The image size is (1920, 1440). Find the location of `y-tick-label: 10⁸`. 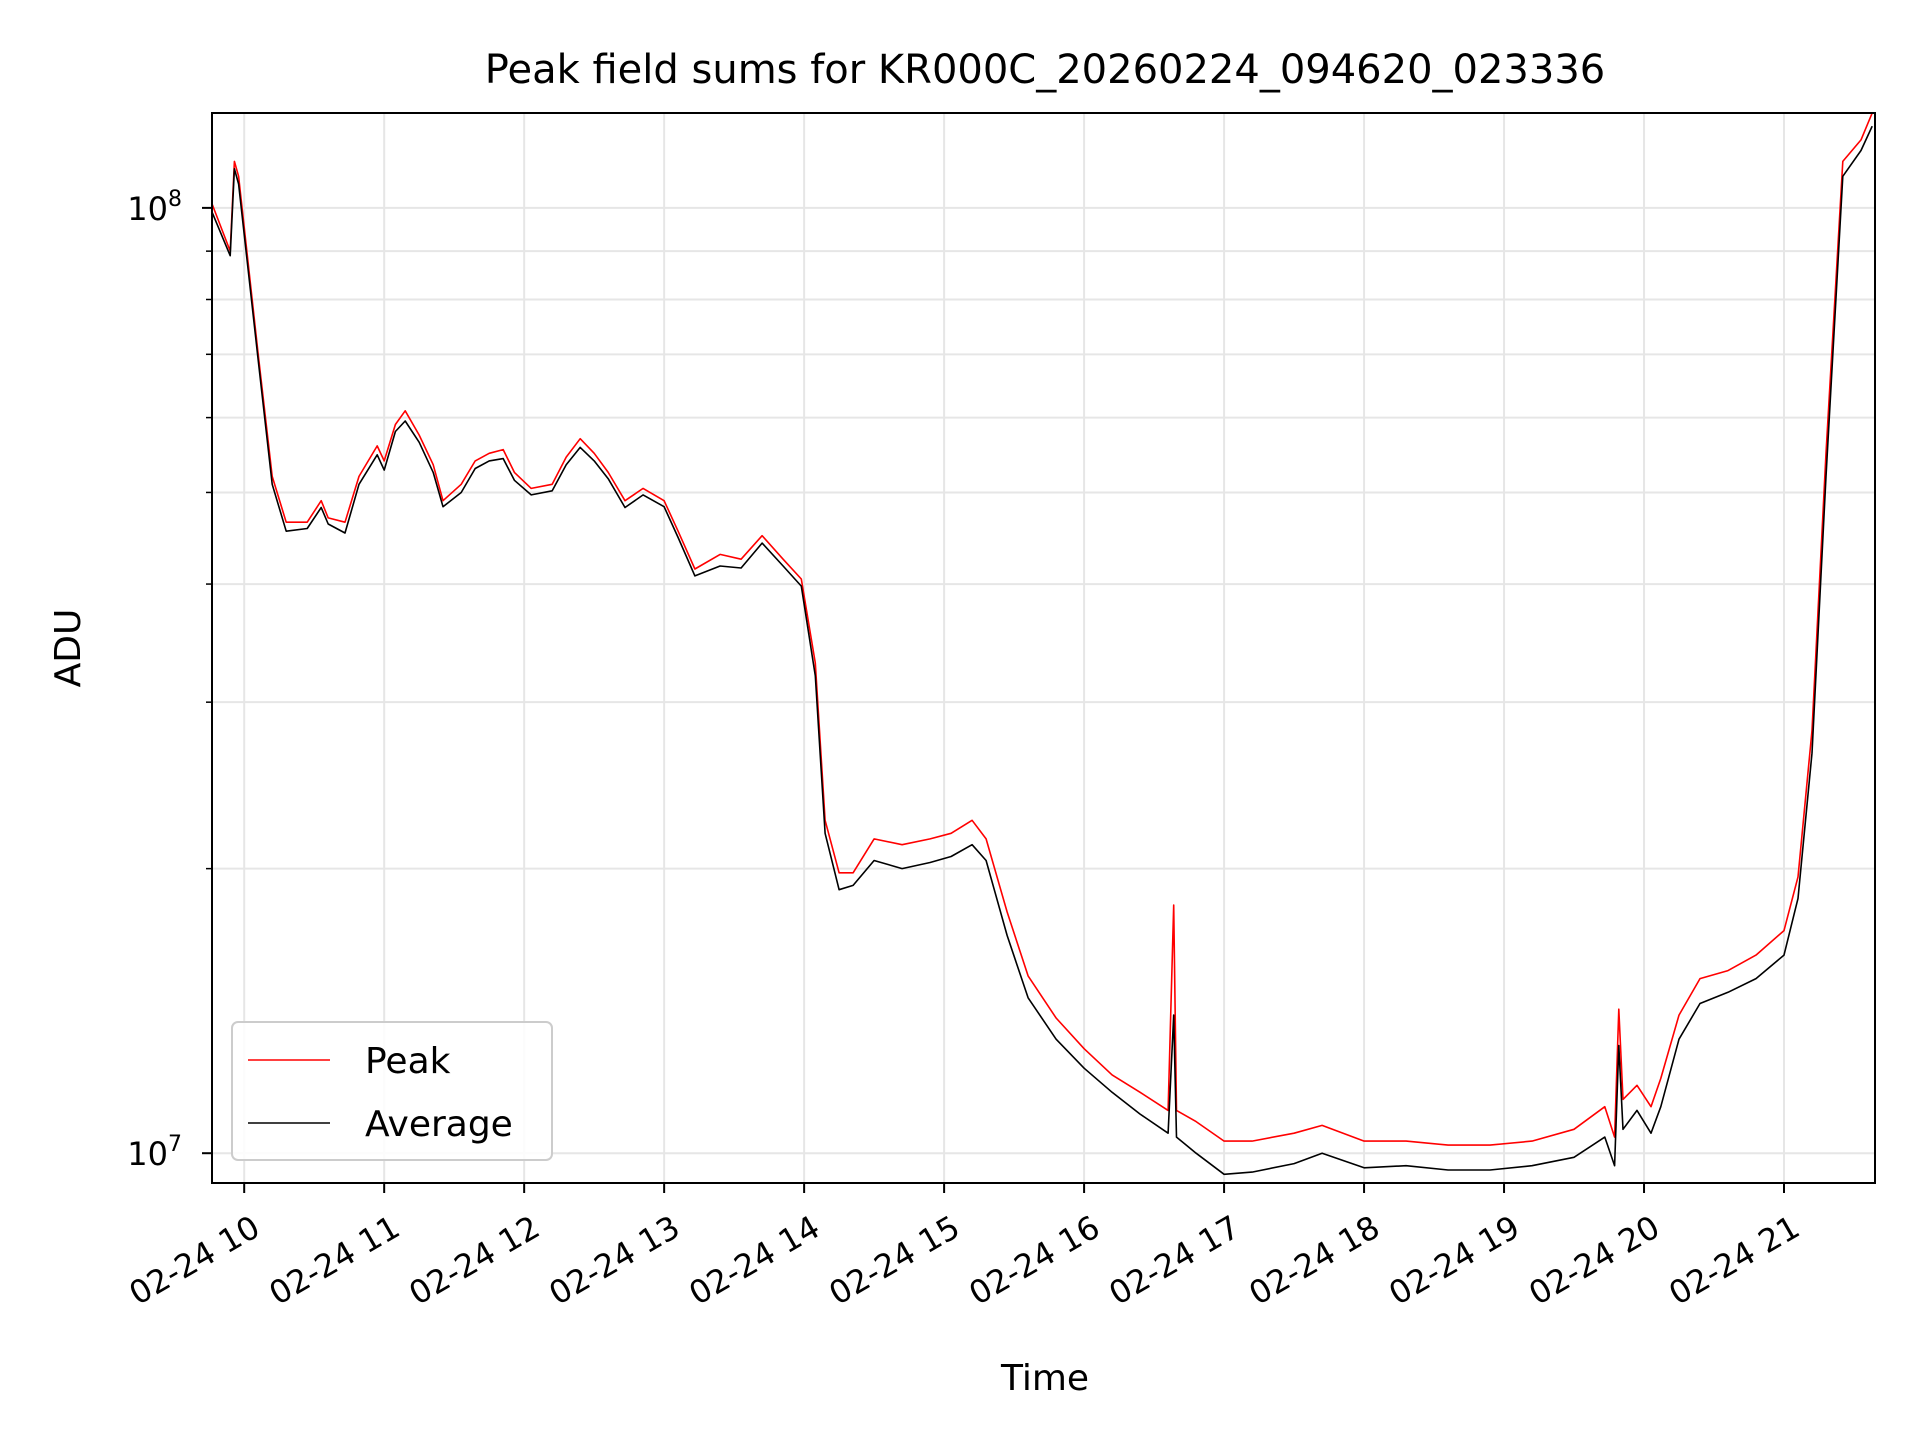

y-tick-label: 10⁸ is located at coordinates (154, 207).